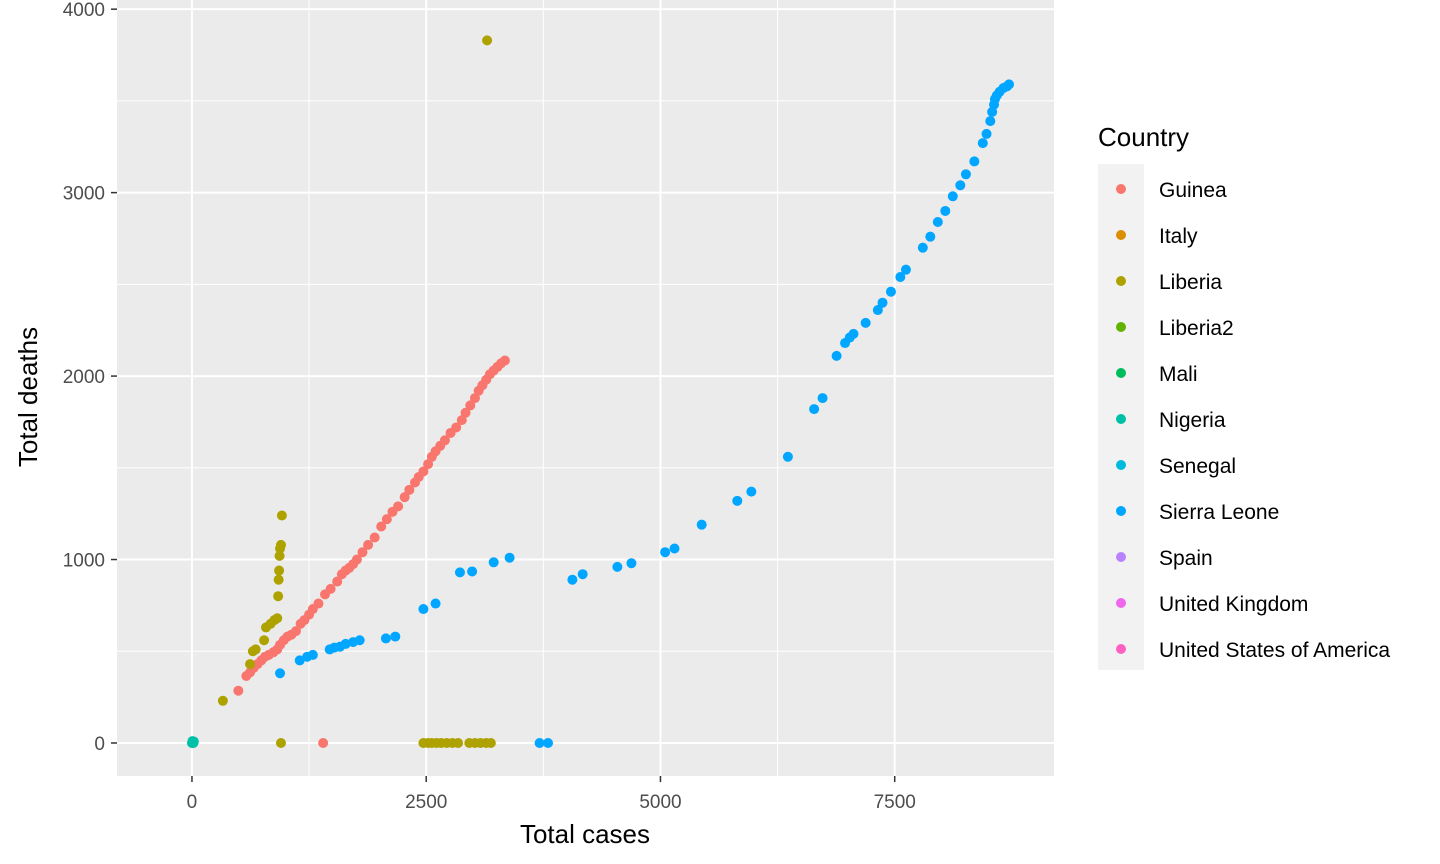 This screenshot has width=1440, height=864. Describe the element at coordinates (1121, 235) in the screenshot. I see `legend-key-italy` at that location.